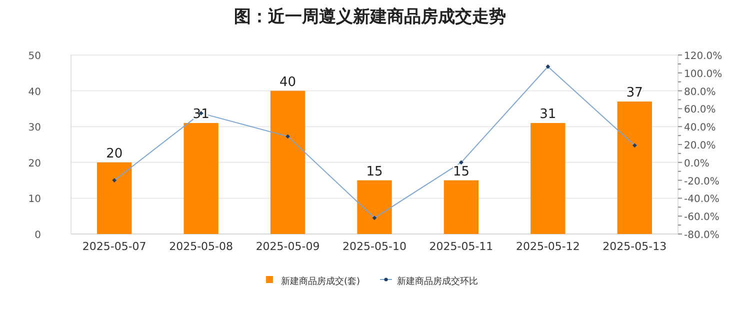 The width and height of the screenshot is (740, 312). I want to click on x-tick-label: 2025-05-08, so click(201, 246).